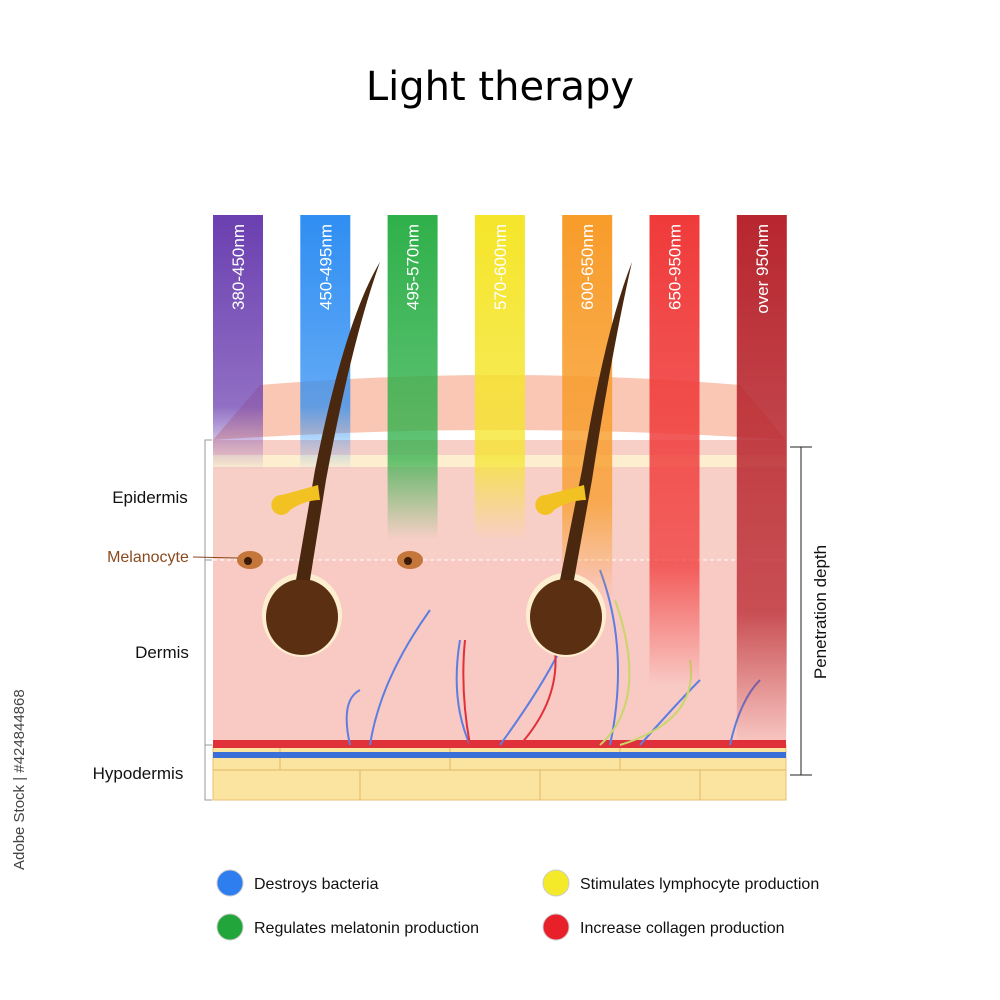 This screenshot has height=1000, width=1000. I want to click on band-label: 450-495nm, so click(325, 267).